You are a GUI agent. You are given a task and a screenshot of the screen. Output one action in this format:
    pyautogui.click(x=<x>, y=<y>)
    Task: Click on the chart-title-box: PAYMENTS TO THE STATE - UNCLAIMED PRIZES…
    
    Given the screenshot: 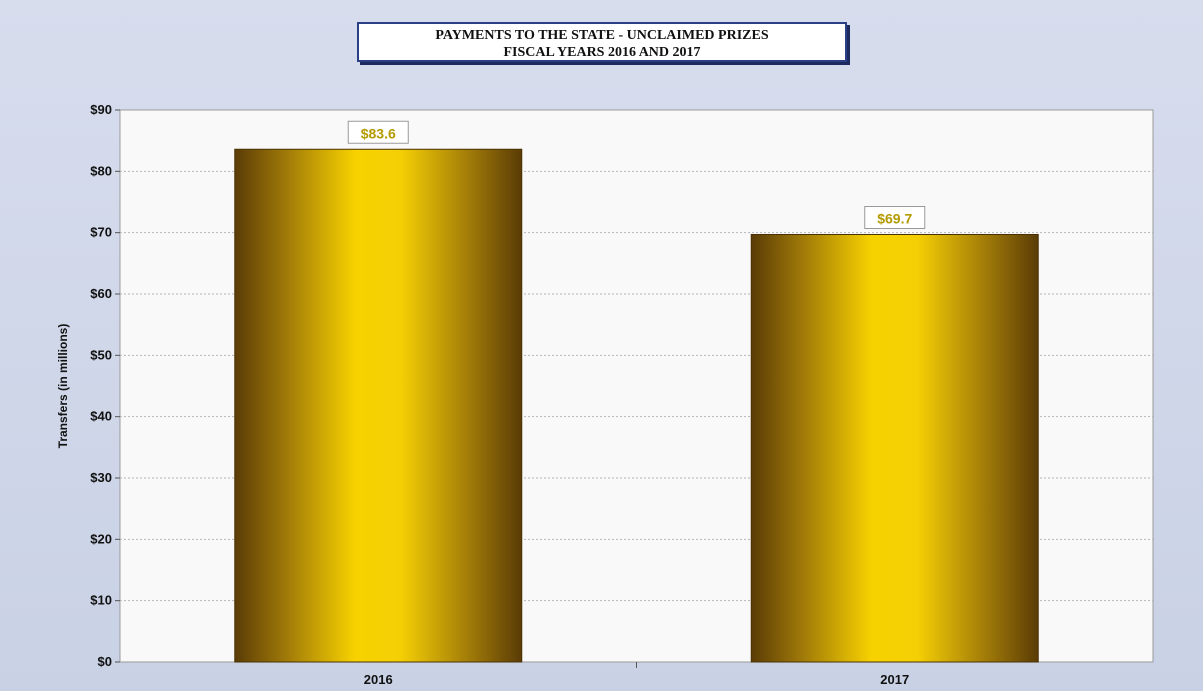 What is the action you would take?
    pyautogui.click(x=602, y=42)
    